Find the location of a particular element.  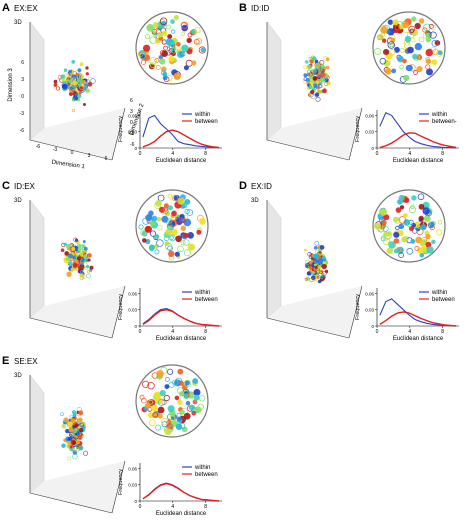

y-axis-line is located at coordinates (118, 134).